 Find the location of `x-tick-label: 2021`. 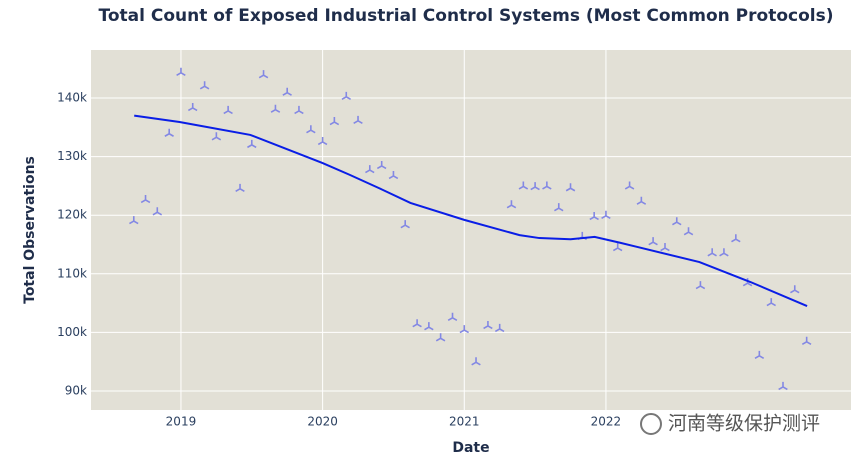

x-tick-label: 2021 is located at coordinates (464, 422).